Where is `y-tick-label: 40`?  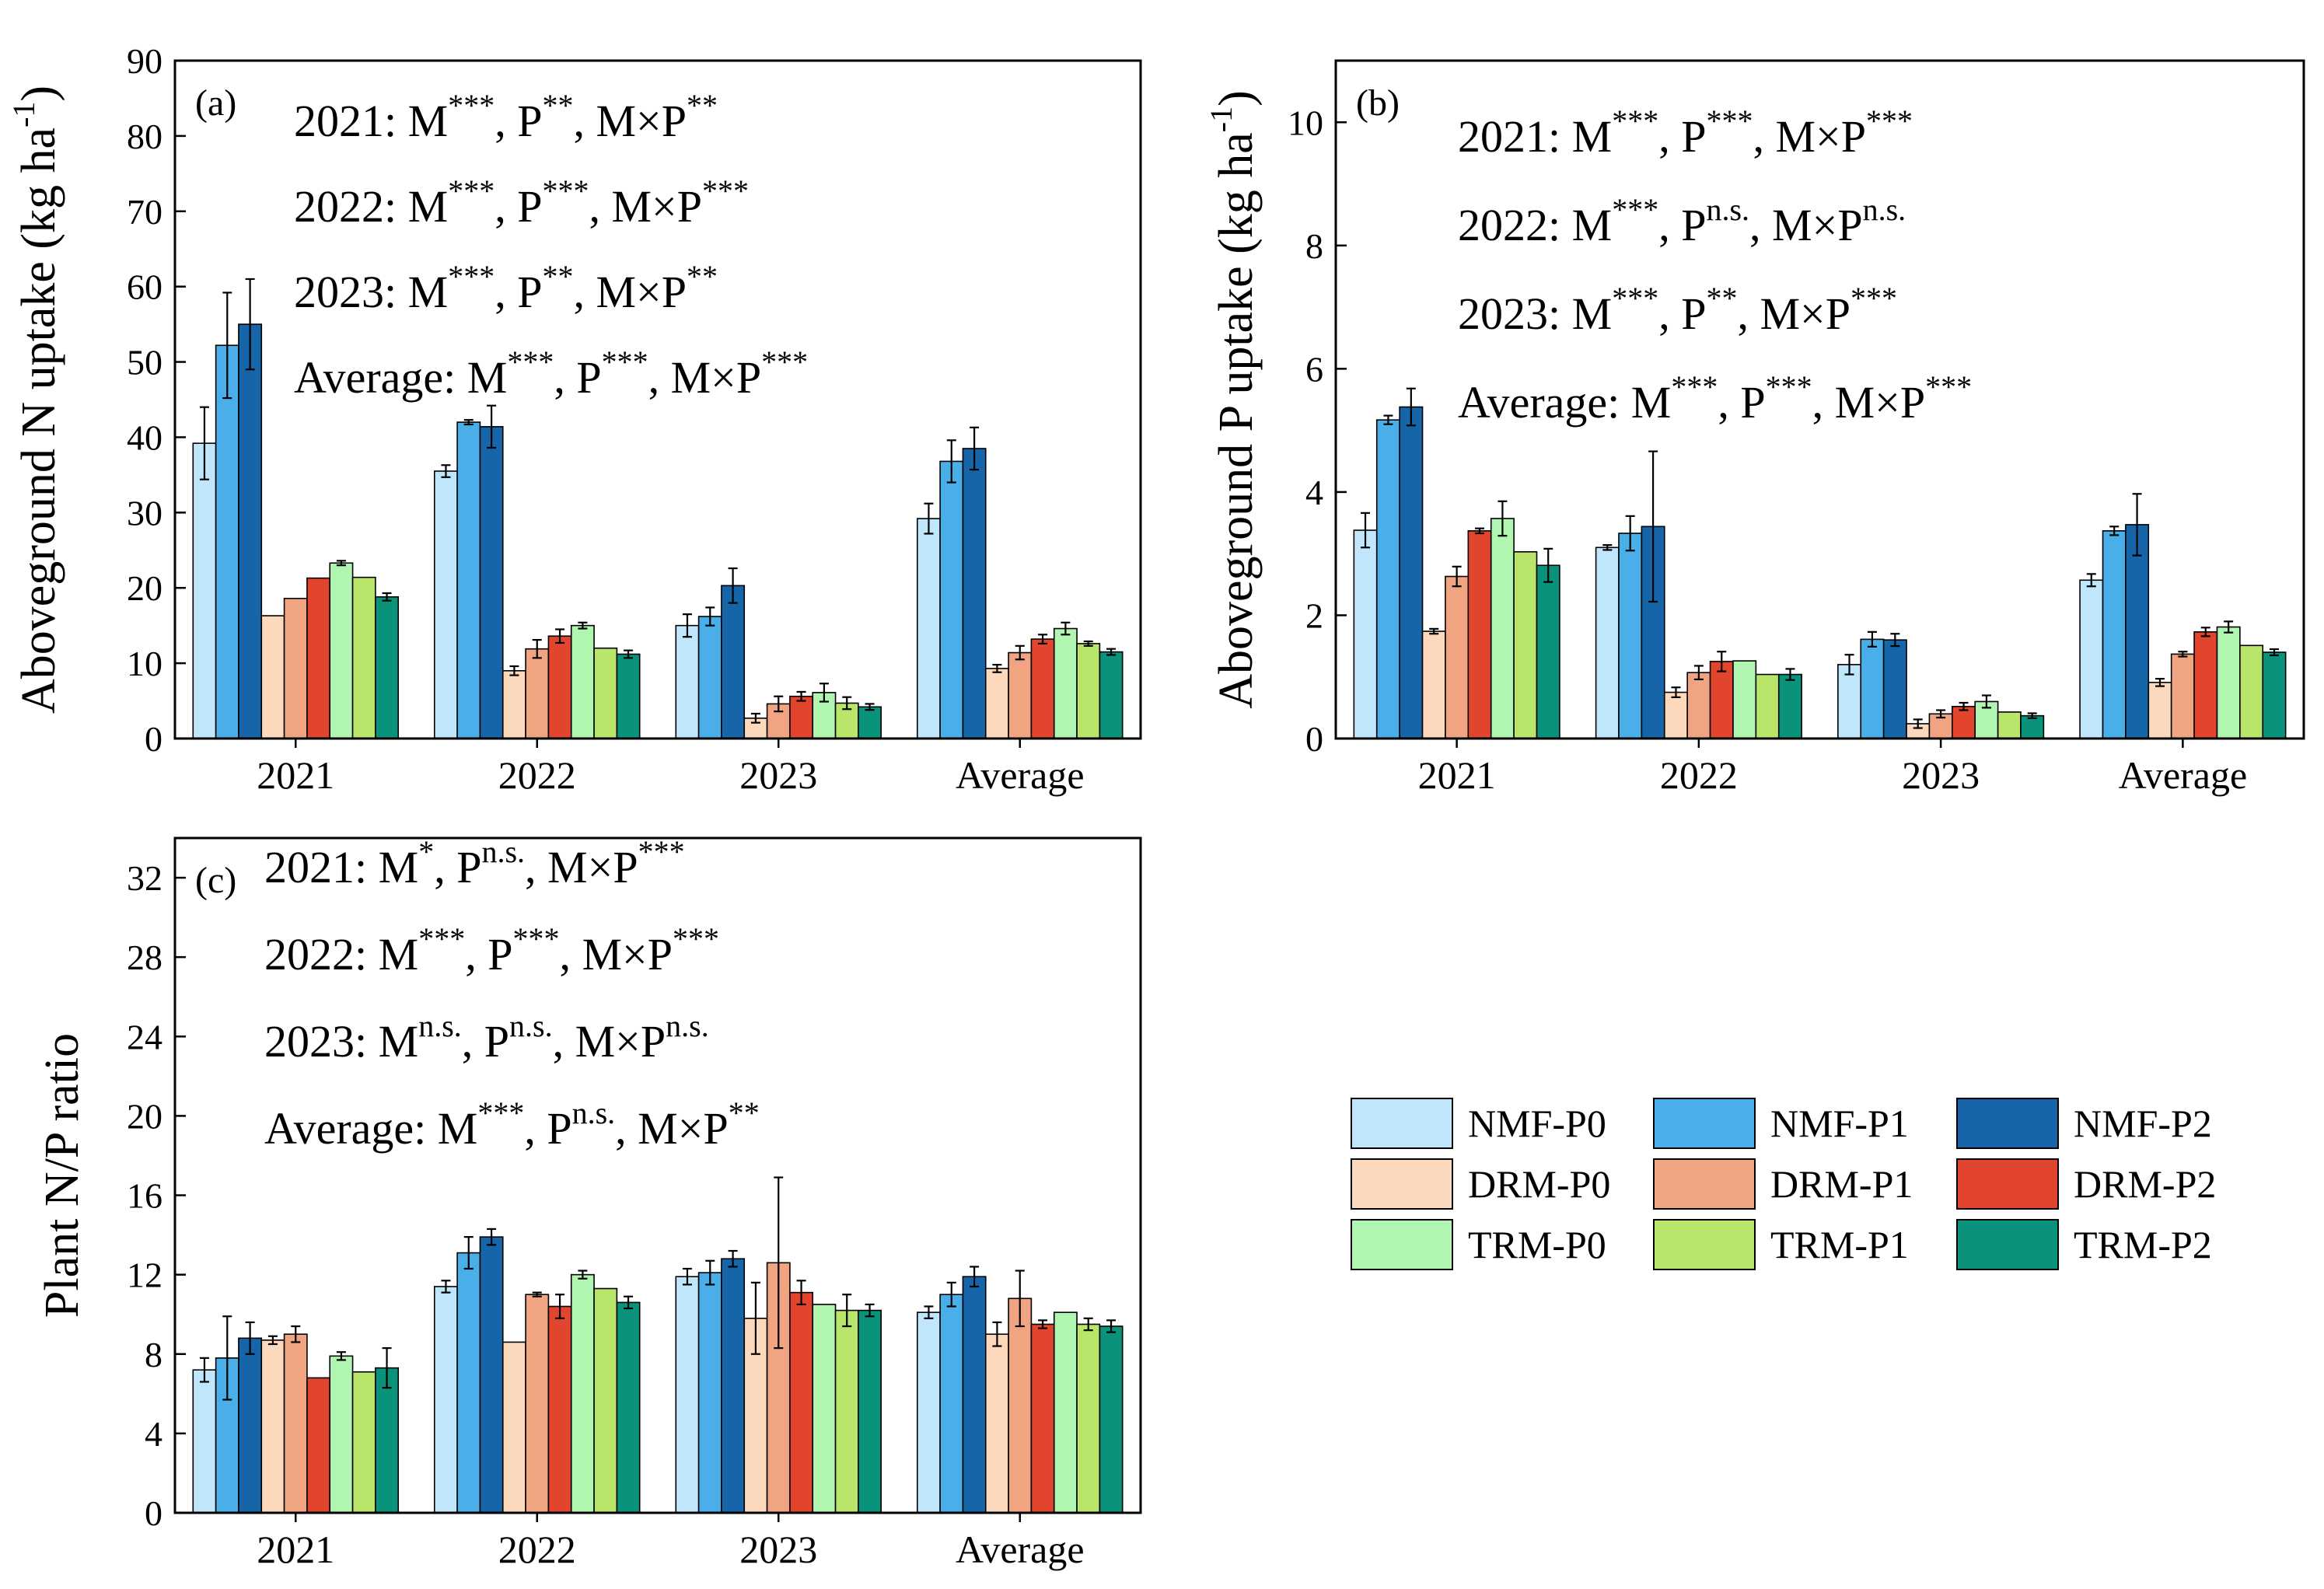 y-tick-label: 40 is located at coordinates (145, 437).